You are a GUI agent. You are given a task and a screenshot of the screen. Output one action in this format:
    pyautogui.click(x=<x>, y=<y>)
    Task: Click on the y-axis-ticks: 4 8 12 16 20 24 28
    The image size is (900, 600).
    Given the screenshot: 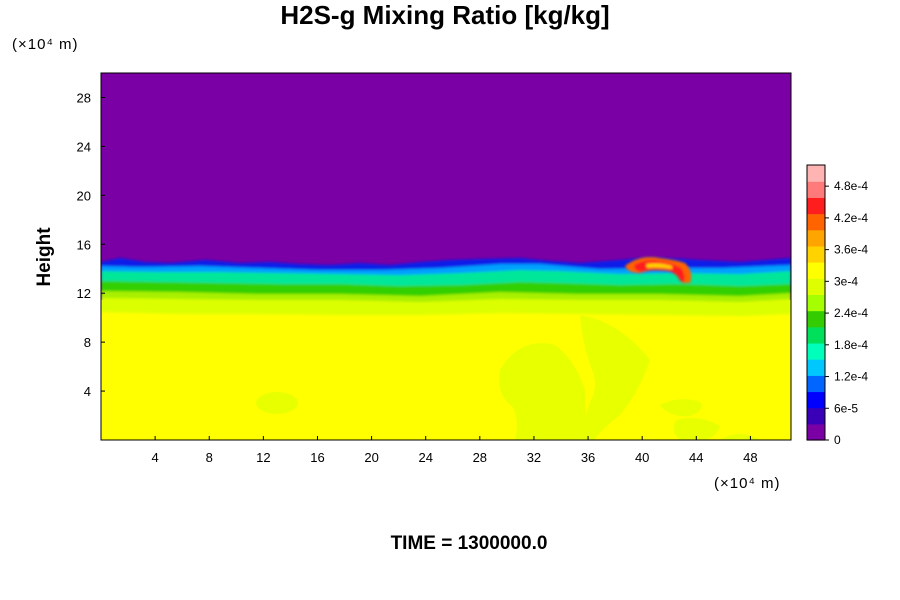 What is the action you would take?
    pyautogui.click(x=91, y=244)
    